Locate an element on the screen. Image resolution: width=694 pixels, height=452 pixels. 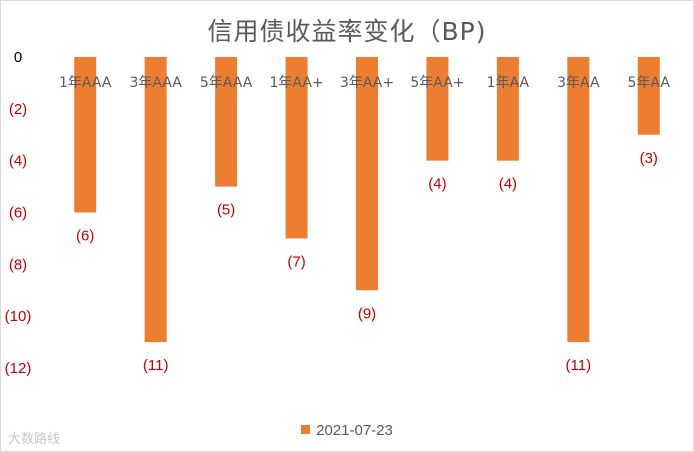
x-tick-label: 5年AA+ is located at coordinates (437, 83).